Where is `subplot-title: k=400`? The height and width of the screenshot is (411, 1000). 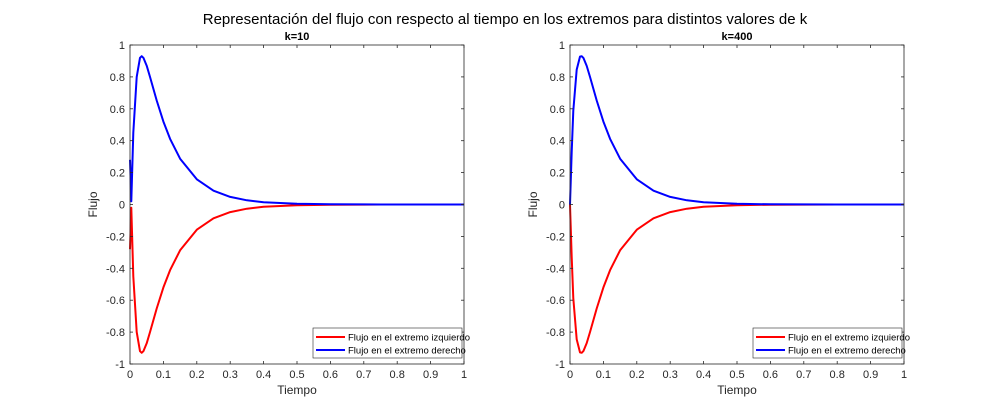
subplot-title: k=400 is located at coordinates (737, 37).